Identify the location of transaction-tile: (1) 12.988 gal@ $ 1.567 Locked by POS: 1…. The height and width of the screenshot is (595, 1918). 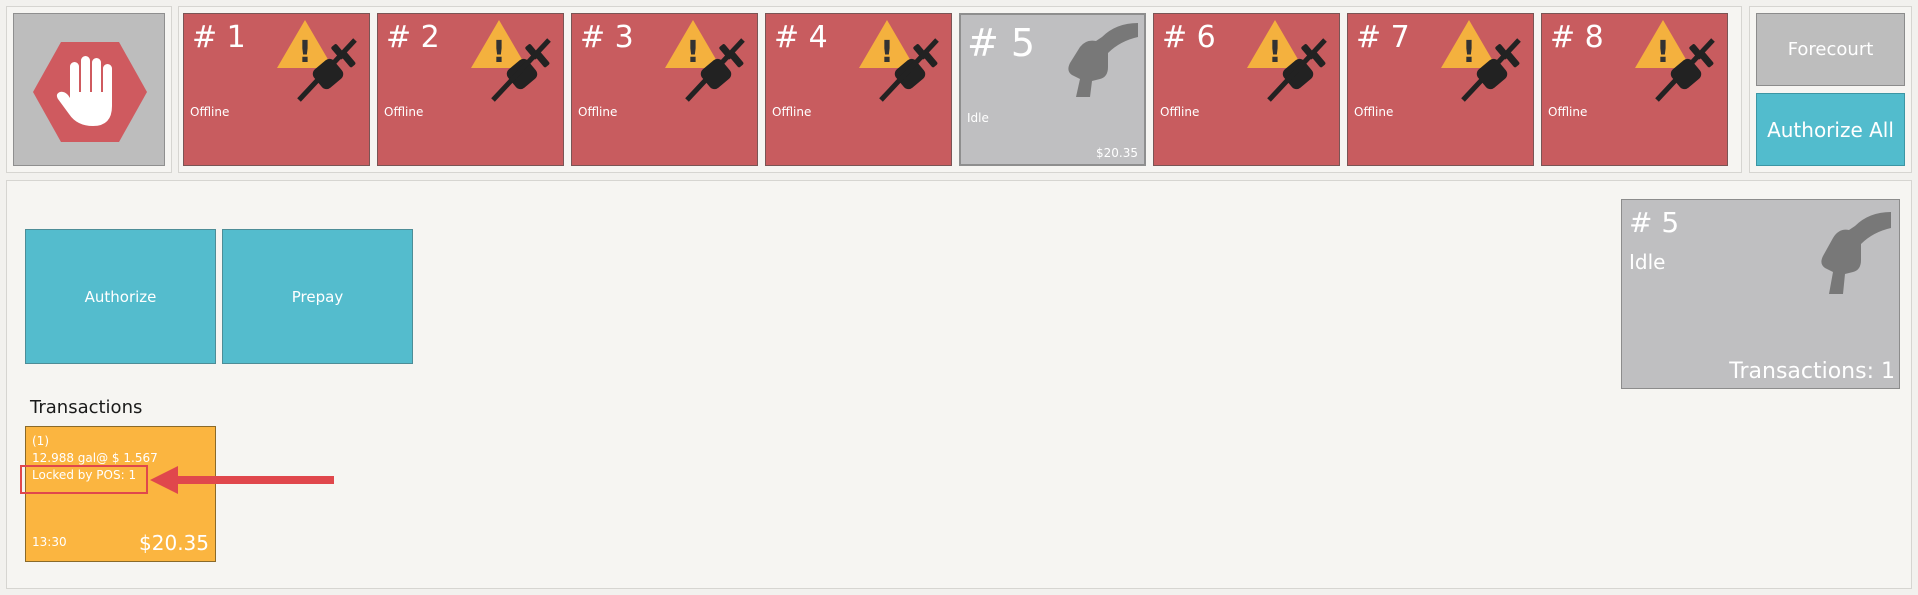
(120, 494).